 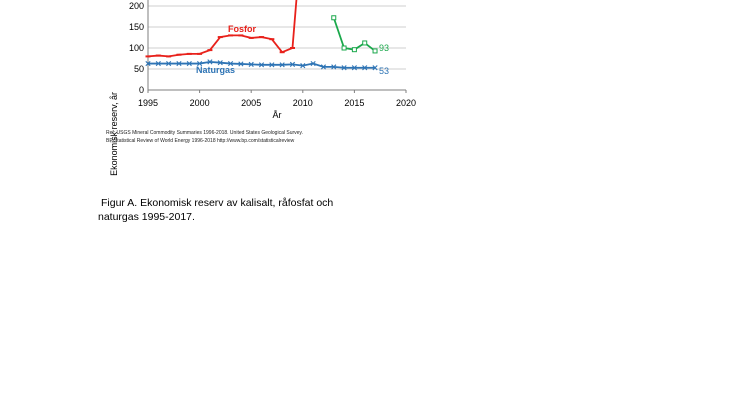 I want to click on annotation-93: 93, so click(x=384, y=48).